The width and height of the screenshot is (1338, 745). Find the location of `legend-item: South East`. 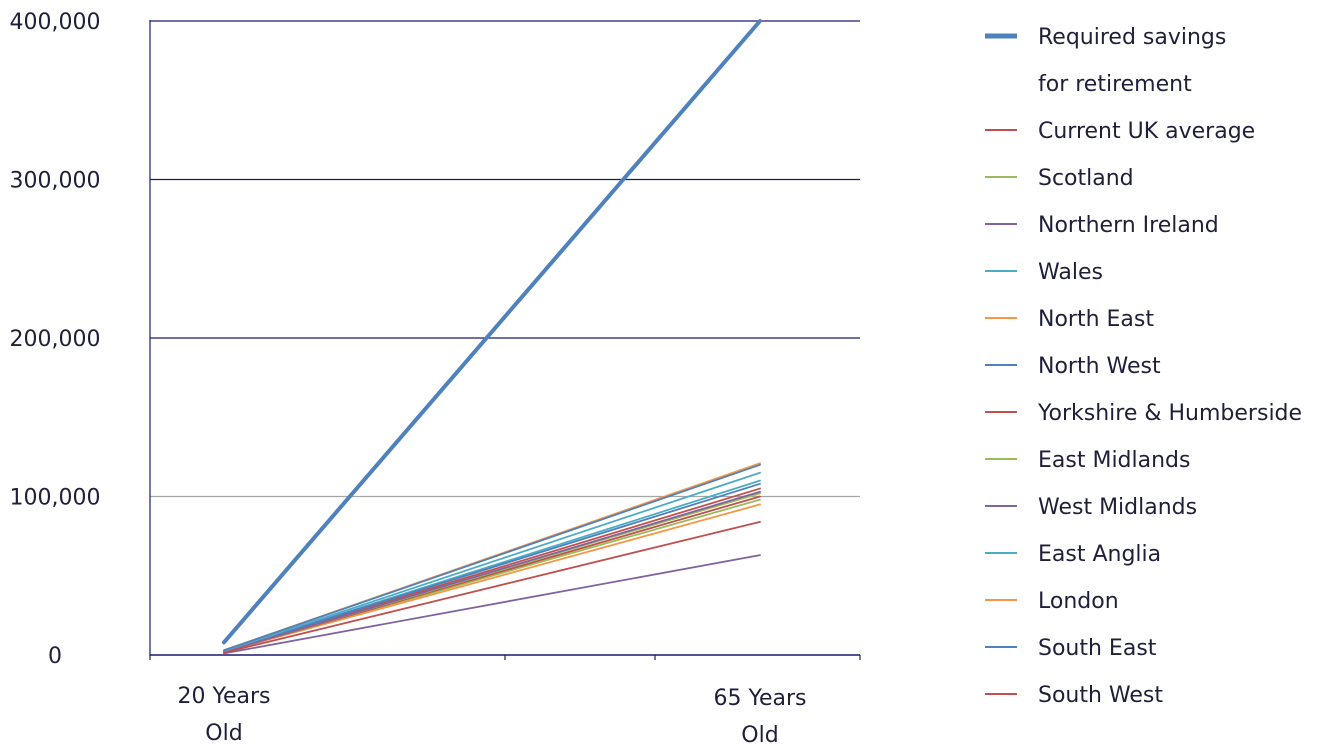

legend-item: South East is located at coordinates (1071, 648).